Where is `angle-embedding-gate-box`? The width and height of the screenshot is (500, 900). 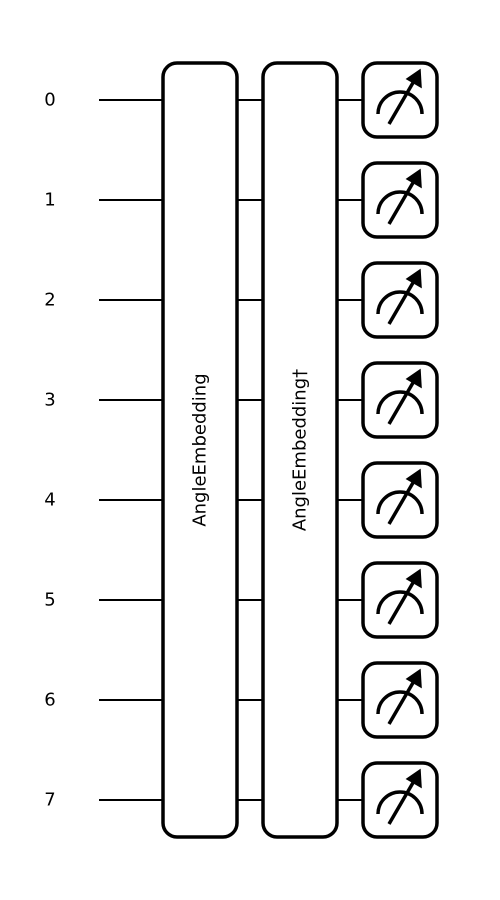 angle-embedding-gate-box is located at coordinates (200, 450).